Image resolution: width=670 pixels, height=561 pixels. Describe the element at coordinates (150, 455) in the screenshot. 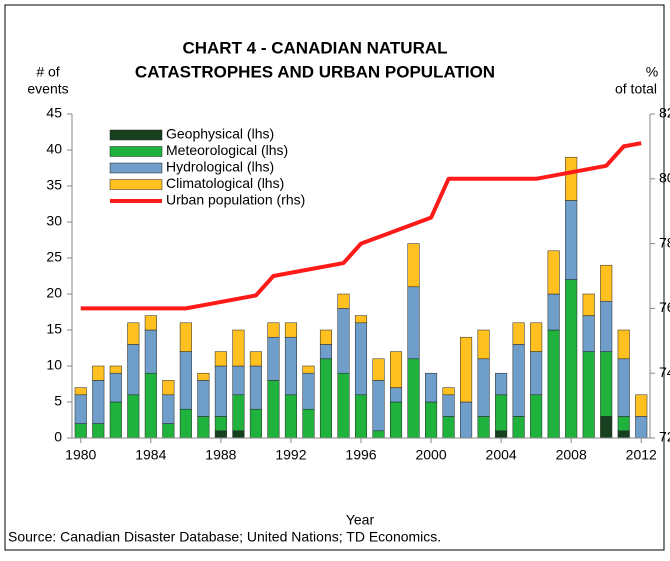

I see `x-tick-label: 1984` at that location.